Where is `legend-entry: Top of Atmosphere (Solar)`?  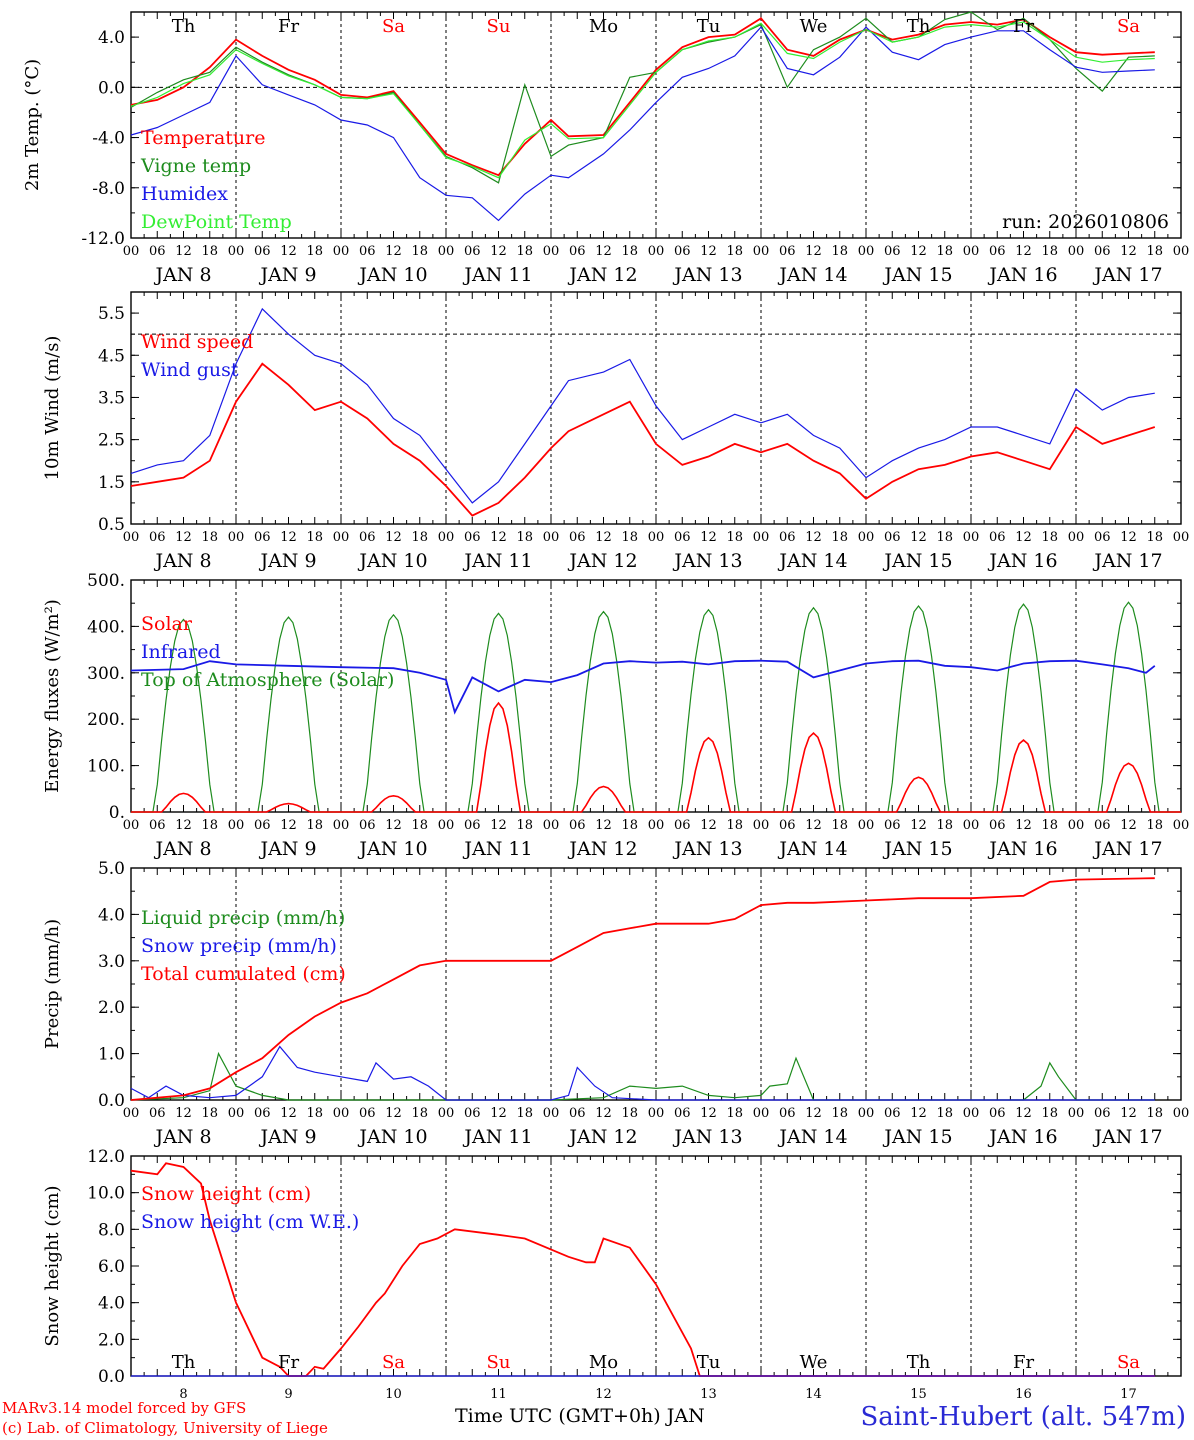
legend-entry: Top of Atmosphere (Solar) is located at coordinates (267, 680).